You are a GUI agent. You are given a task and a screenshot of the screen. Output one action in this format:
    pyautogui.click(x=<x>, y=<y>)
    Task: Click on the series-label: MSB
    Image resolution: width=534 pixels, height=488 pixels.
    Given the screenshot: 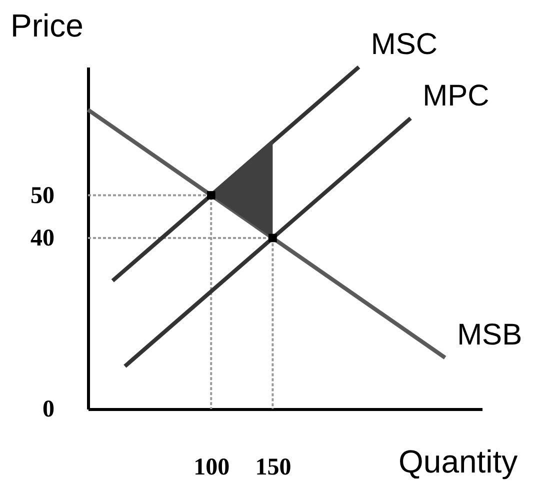 What is the action you would take?
    pyautogui.click(x=489, y=335)
    